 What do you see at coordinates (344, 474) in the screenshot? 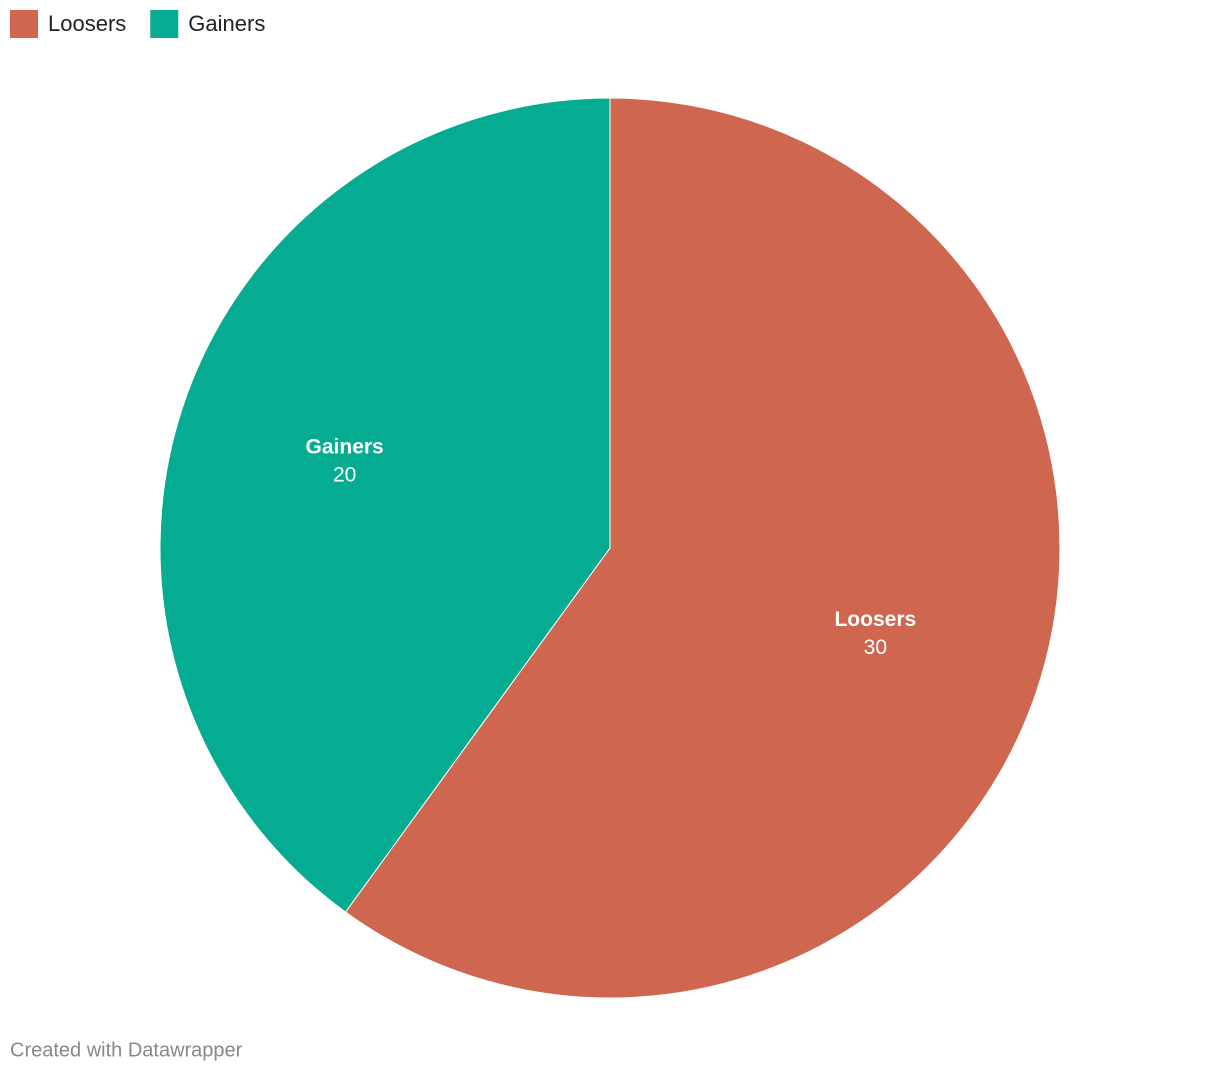
I see `slice-value: 20` at bounding box center [344, 474].